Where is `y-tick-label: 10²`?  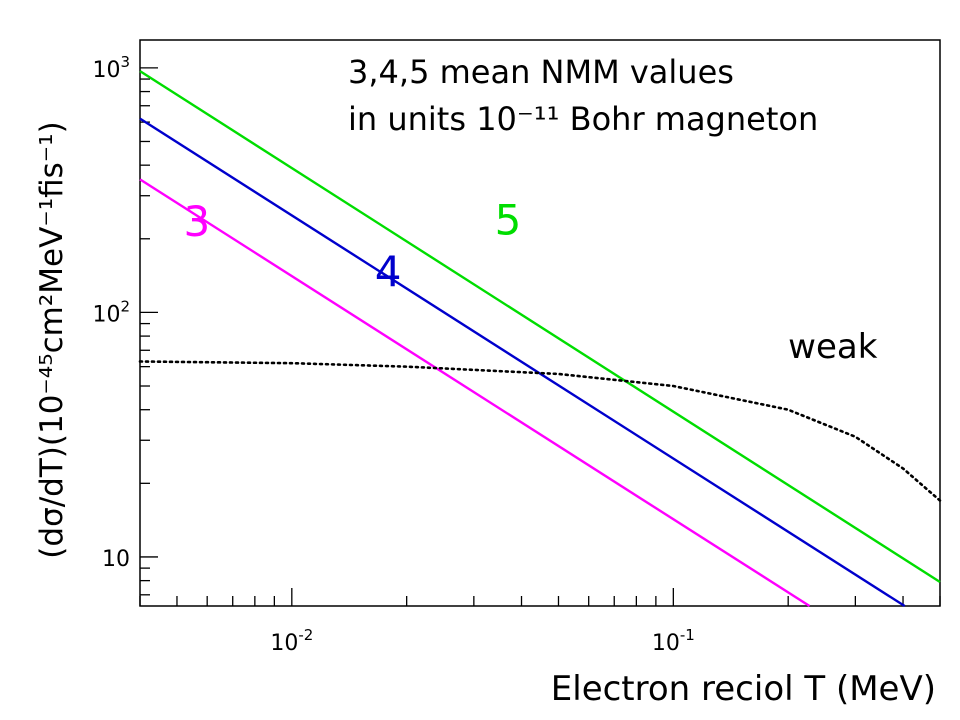
y-tick-label: 10² is located at coordinates (111, 312).